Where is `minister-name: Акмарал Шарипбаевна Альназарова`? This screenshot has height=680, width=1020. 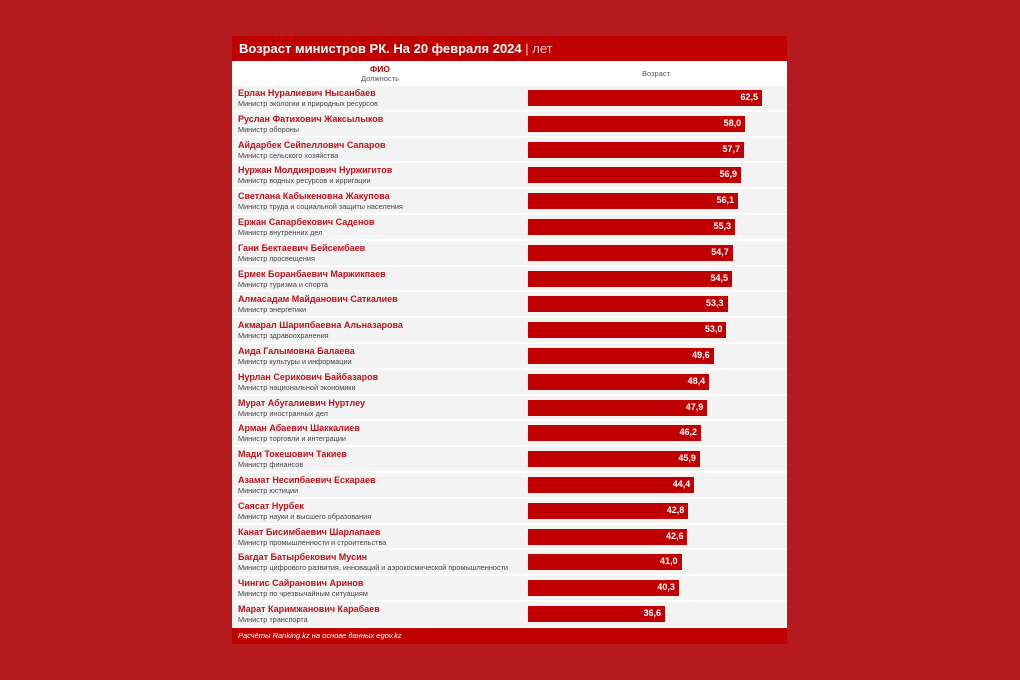
minister-name: Акмарал Шарипбаевна Альназарова is located at coordinates (320, 325).